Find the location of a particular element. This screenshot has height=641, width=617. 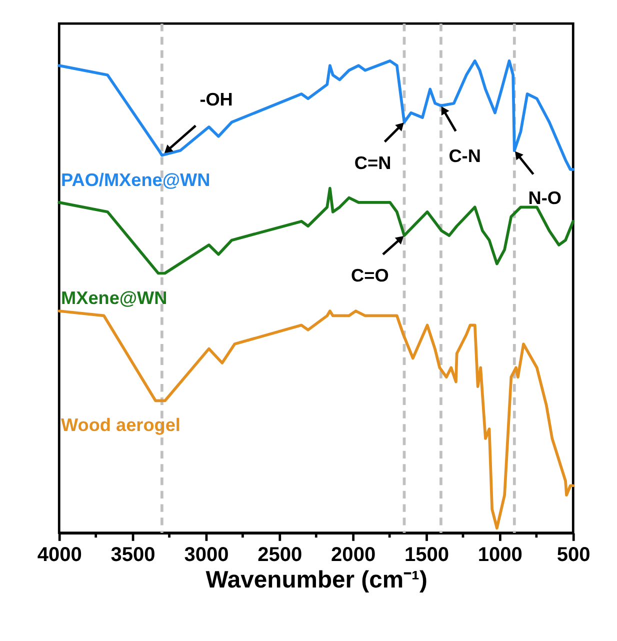

x-tick-label: 2000 is located at coordinates (353, 555).